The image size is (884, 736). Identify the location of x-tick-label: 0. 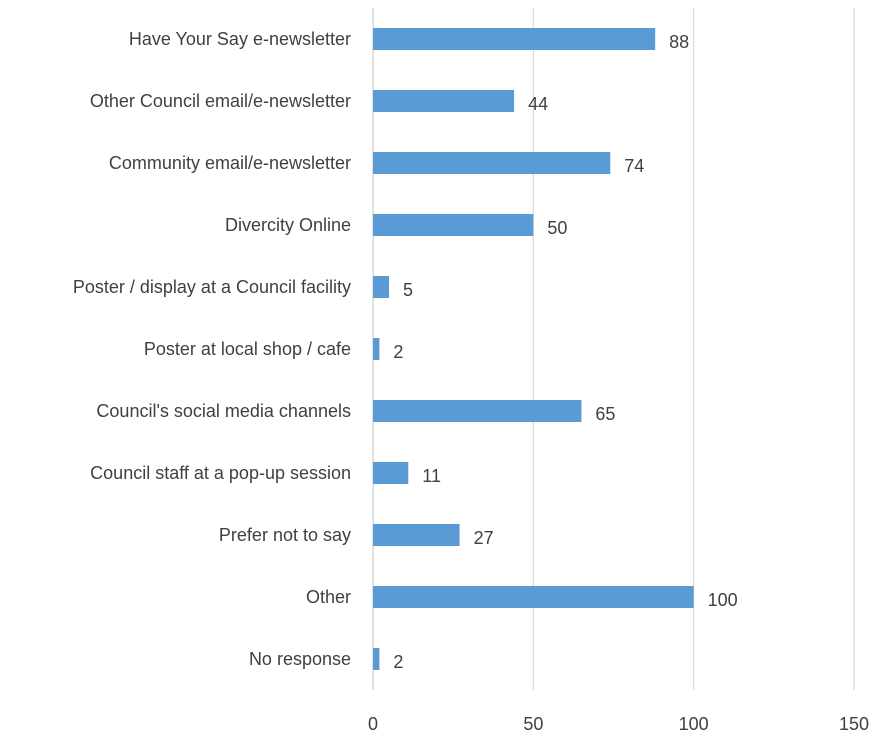
(373, 724).